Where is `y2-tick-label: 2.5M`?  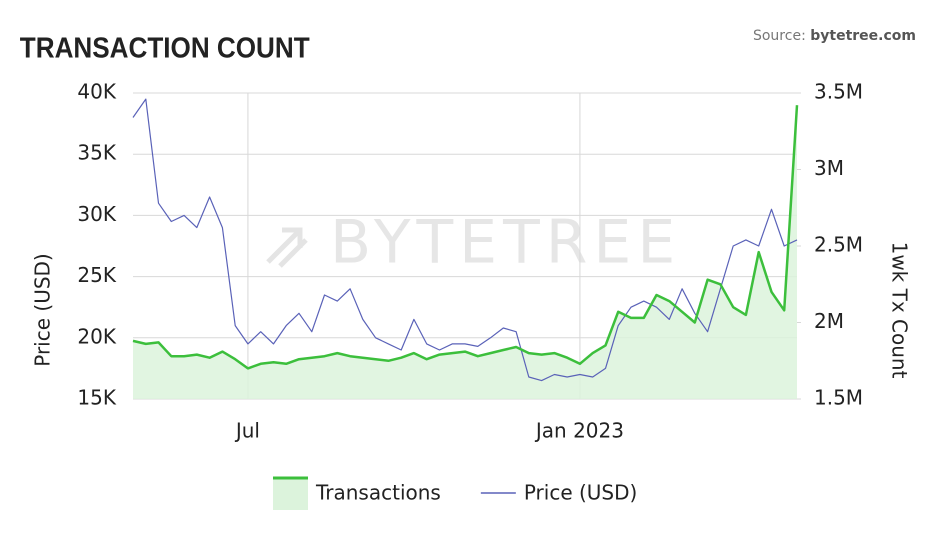
y2-tick-label: 2.5M is located at coordinates (838, 245).